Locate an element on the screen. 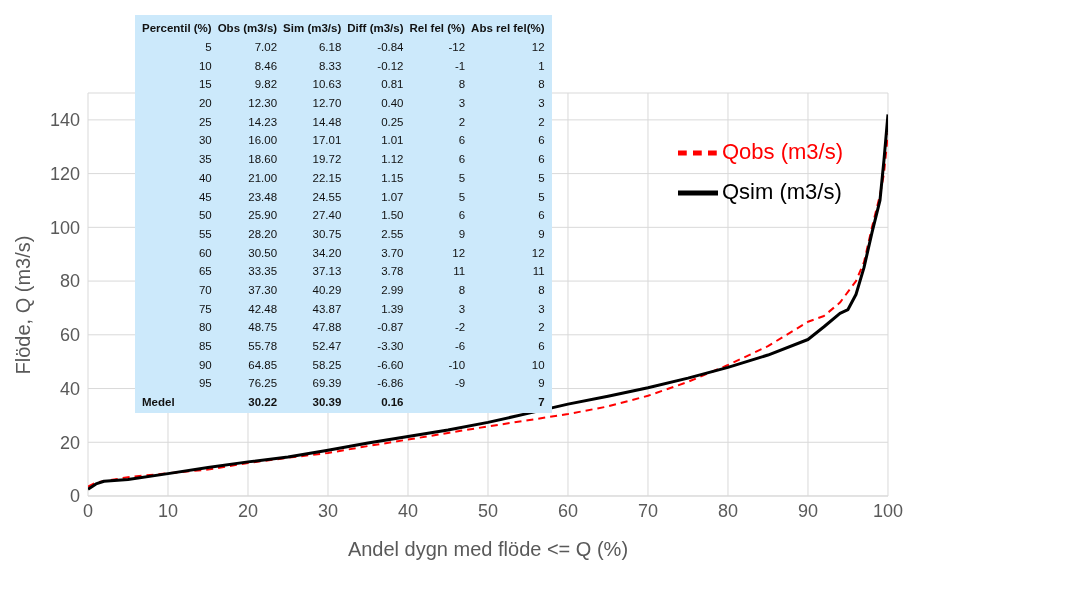  annotation: -2 is located at coordinates (460, 328).